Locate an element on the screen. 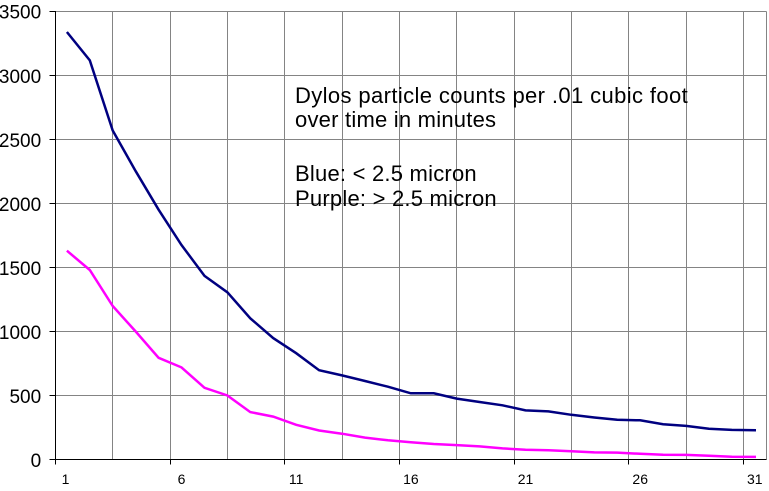  svg-text: 21 is located at coordinates (526, 478).